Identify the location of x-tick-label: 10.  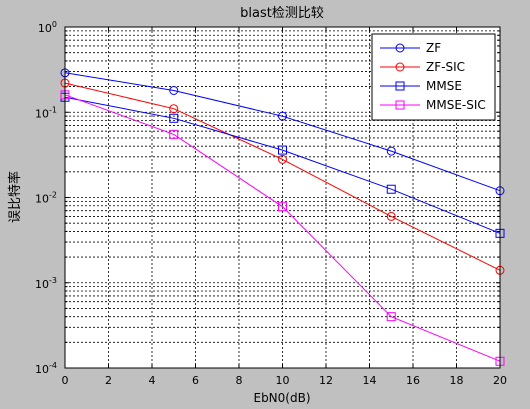
(283, 380).